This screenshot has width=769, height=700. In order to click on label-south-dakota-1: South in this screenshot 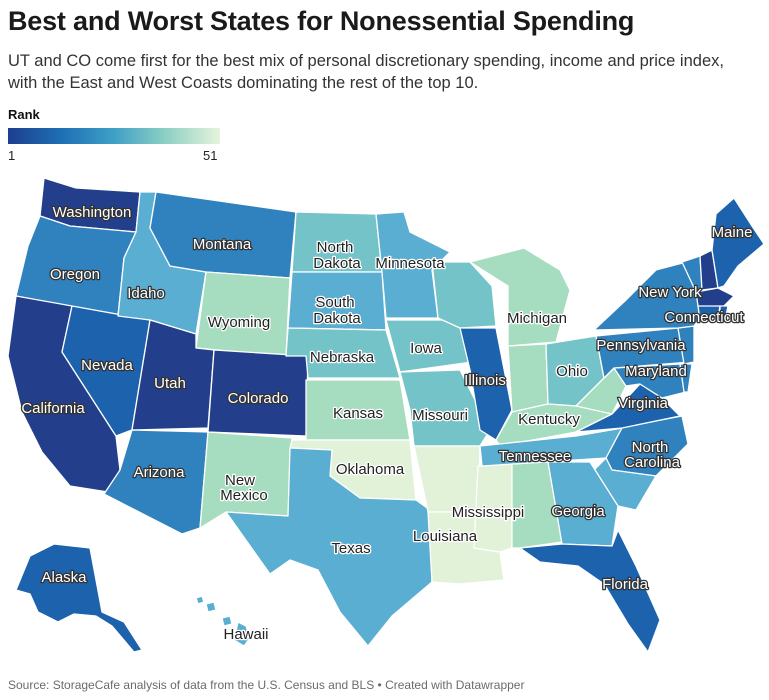, I will do `click(334, 302)`.